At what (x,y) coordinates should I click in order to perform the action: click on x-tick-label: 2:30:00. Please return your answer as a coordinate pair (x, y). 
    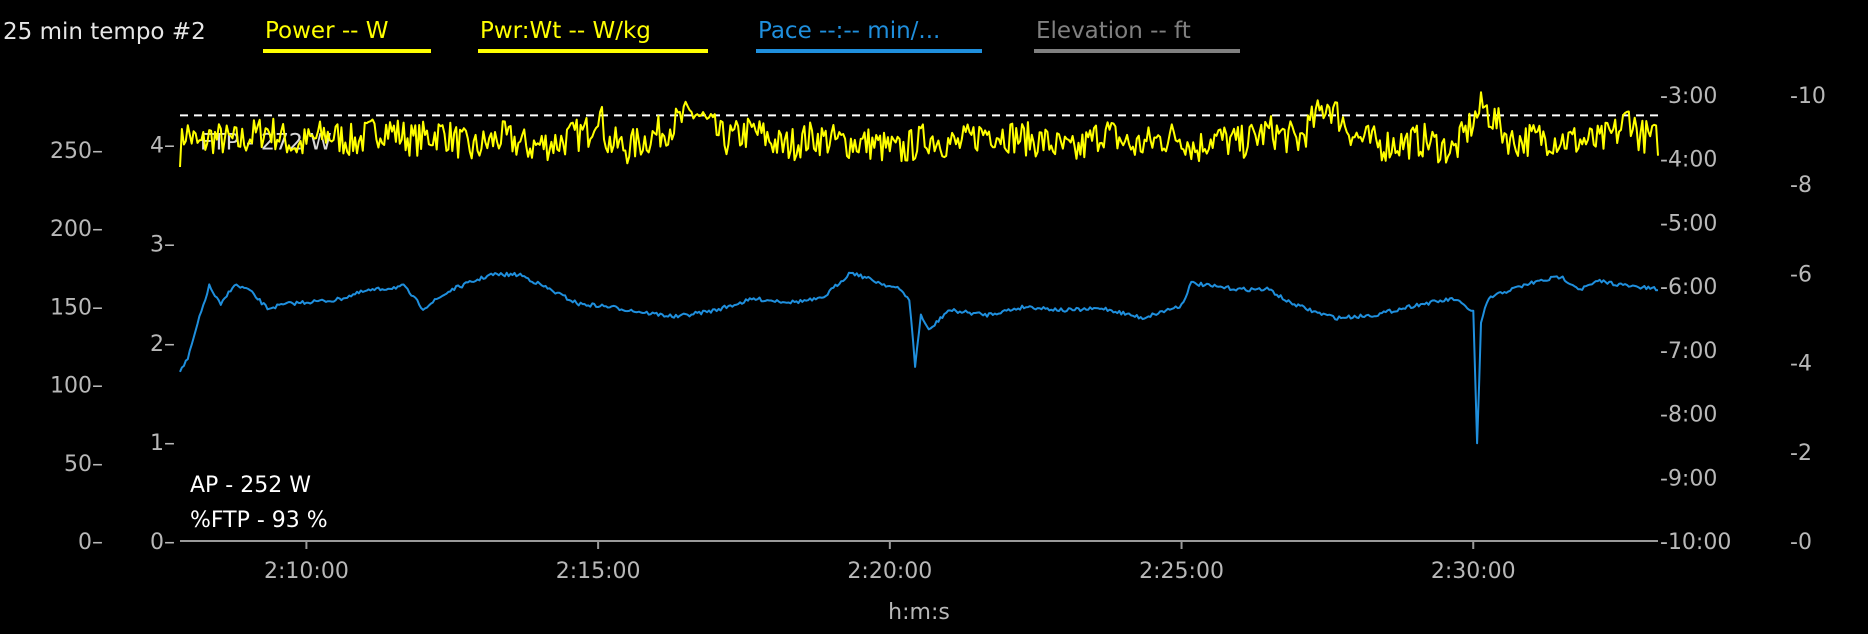
    Looking at the image, I should click on (1473, 571).